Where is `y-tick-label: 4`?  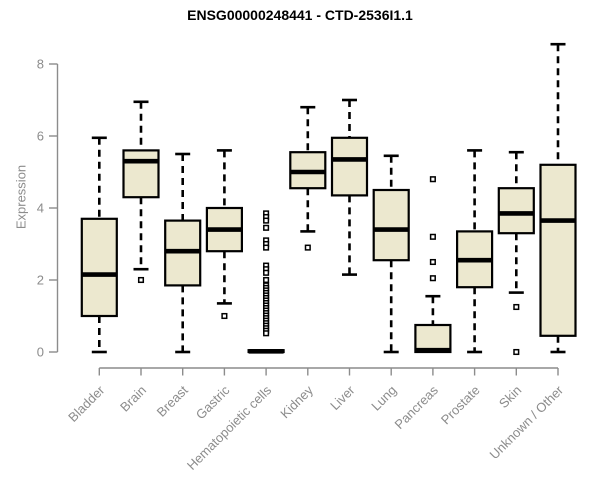
y-tick-label: 4 is located at coordinates (40, 208).